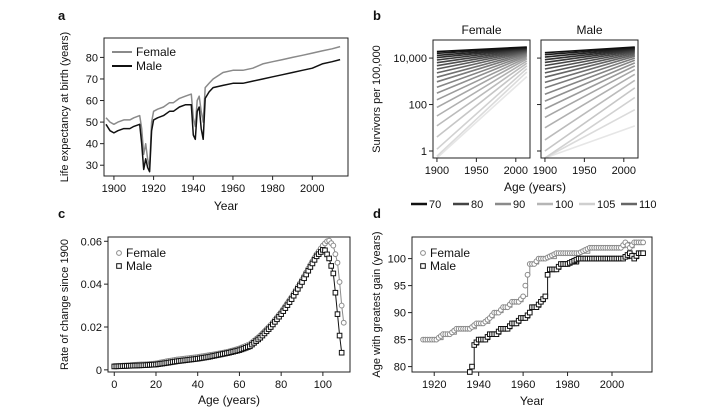  I want to click on panel-a-frame, so click(226, 107).